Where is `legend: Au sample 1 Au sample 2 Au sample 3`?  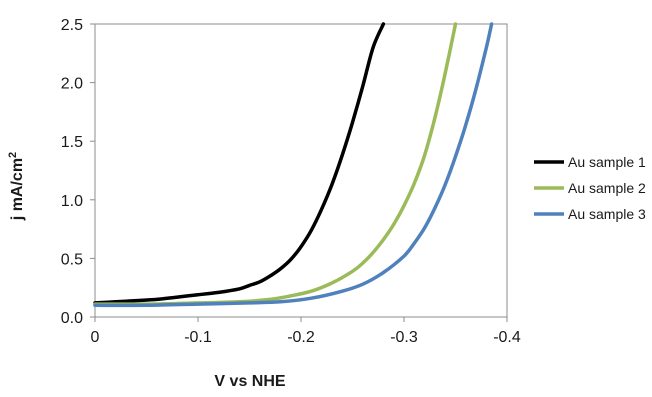
legend: Au sample 1 Au sample 2 Au sample 3 is located at coordinates (590, 188).